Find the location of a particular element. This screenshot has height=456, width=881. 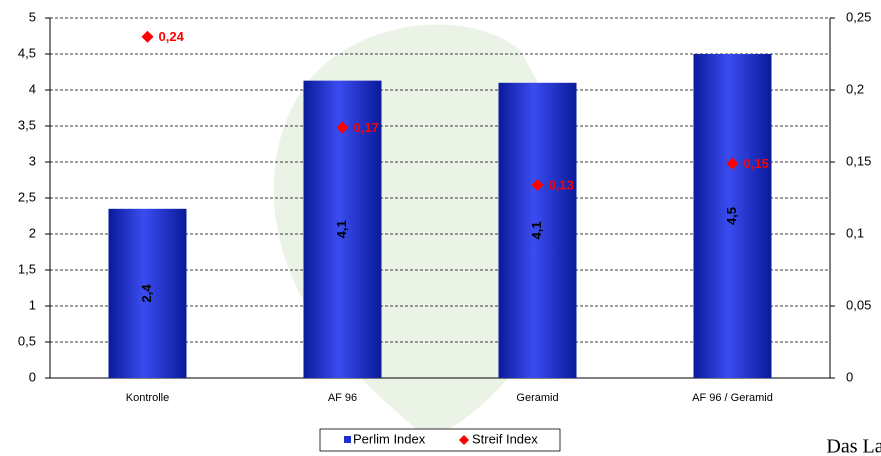

marker-value-label: 0,13 is located at coordinates (561, 184).